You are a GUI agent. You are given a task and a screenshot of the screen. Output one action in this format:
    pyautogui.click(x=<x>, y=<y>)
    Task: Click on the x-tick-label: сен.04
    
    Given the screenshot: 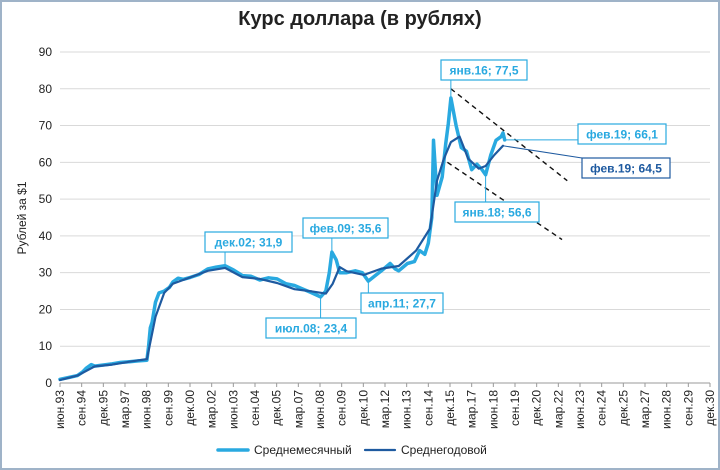 What is the action you would take?
    pyautogui.click(x=255, y=408)
    